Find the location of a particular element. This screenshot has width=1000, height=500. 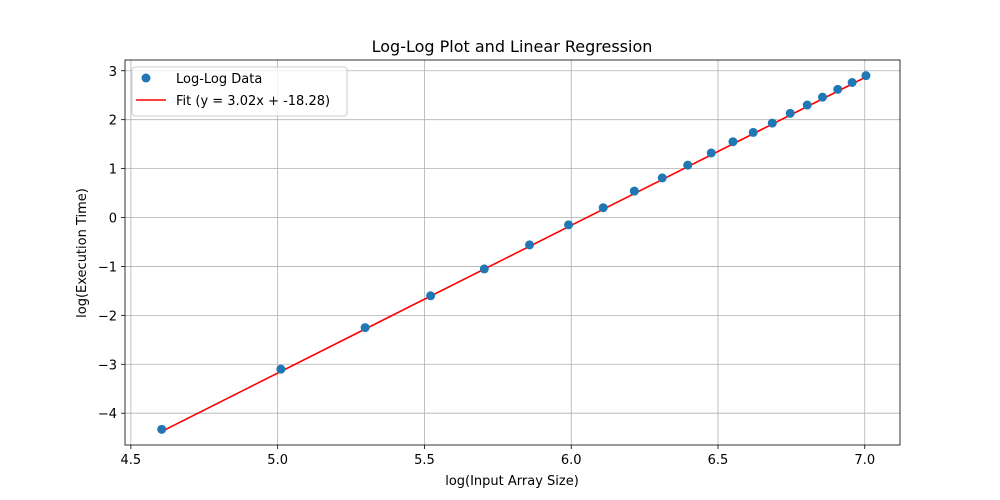

y-axis-label: log(Execution Time) is located at coordinates (82, 253).